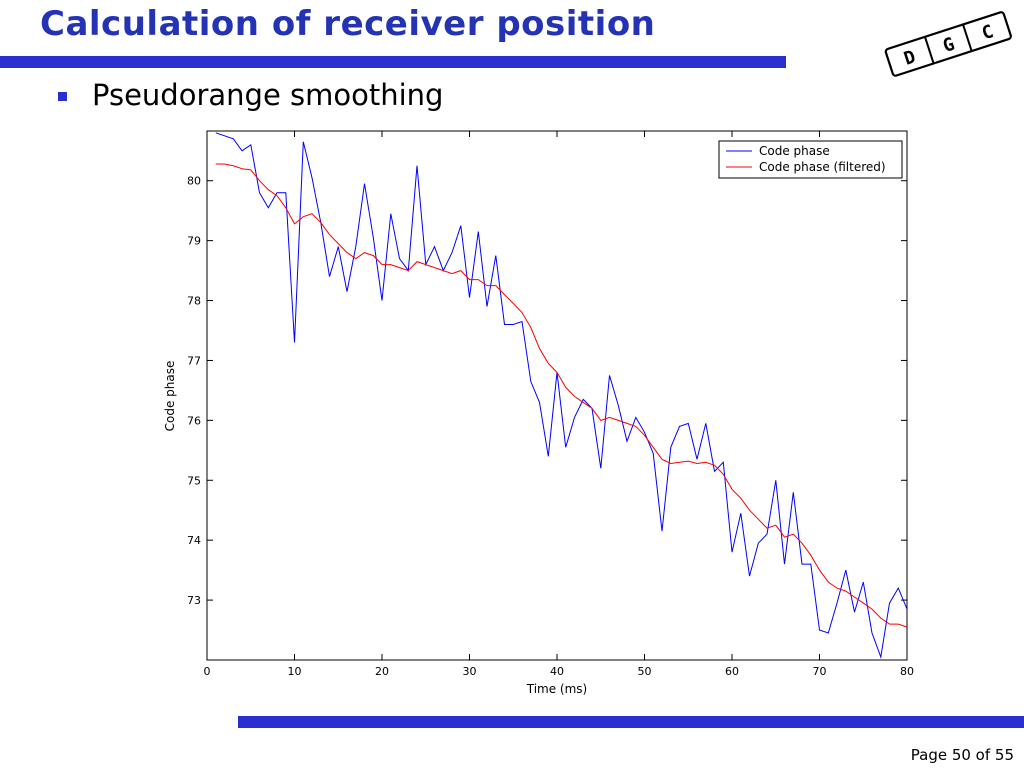  I want to click on slide-title: Calculation of receiver position, so click(348, 24).